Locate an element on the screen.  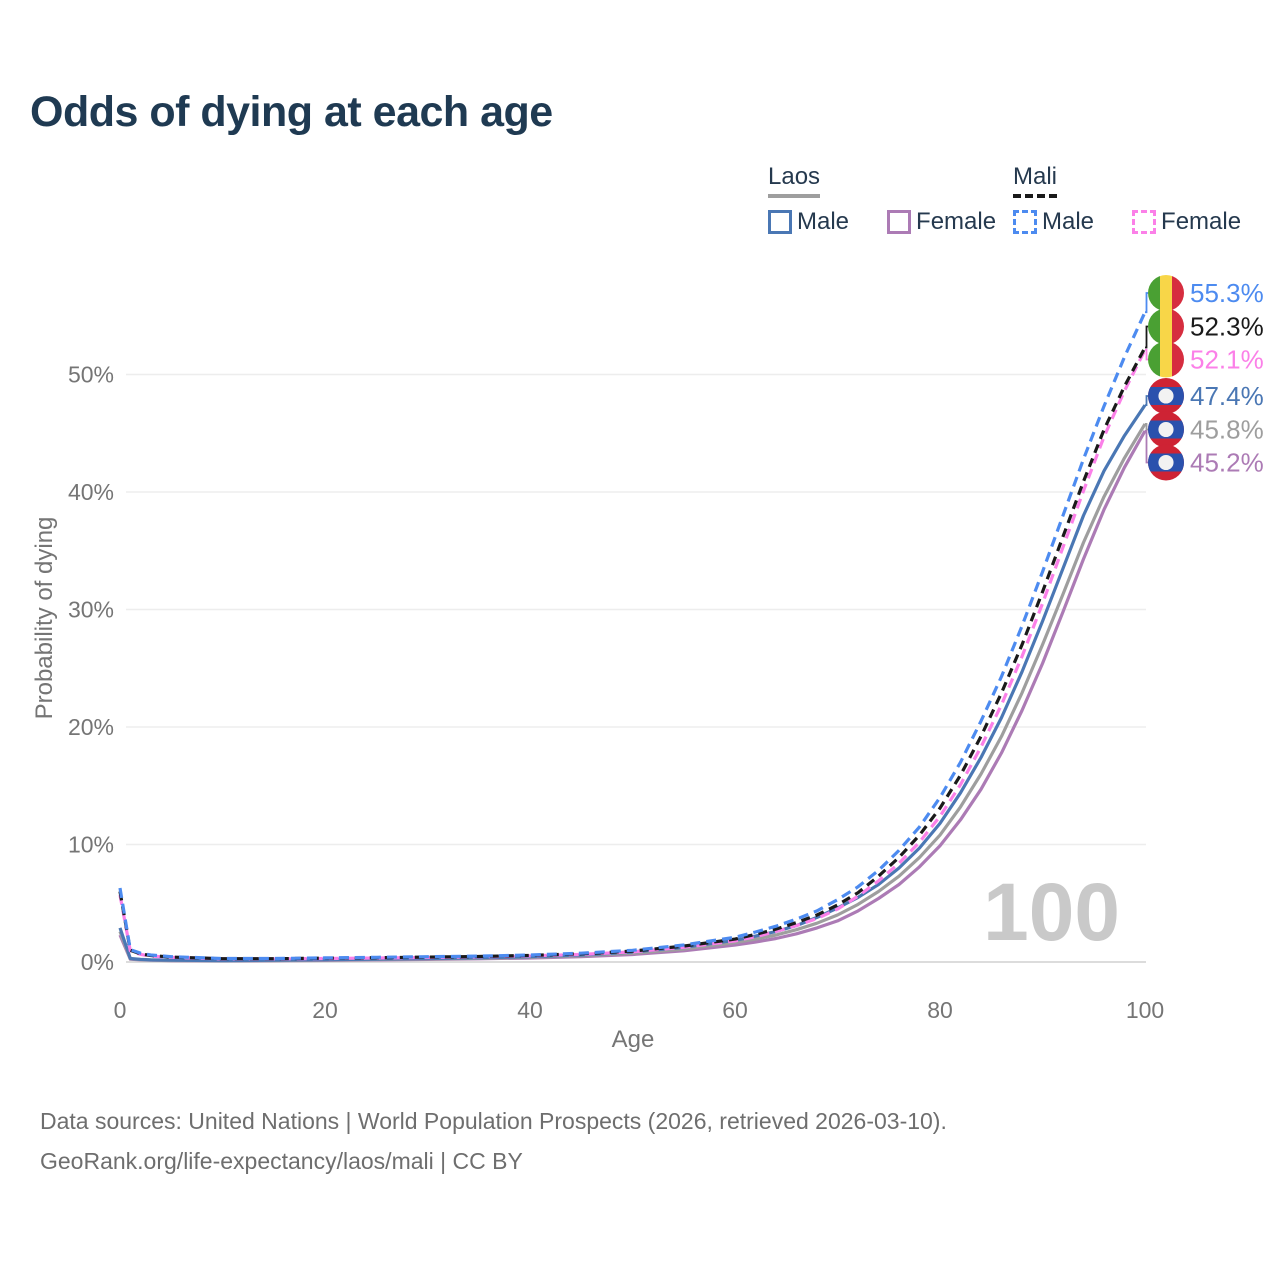
legend-item-laos-female: Female is located at coordinates (941, 222).